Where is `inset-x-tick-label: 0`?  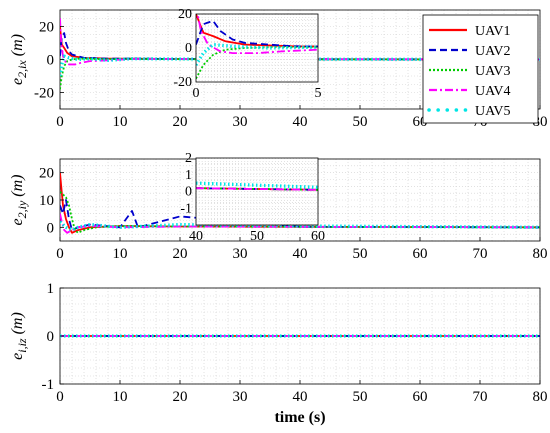 inset-x-tick-label: 0 is located at coordinates (196, 93).